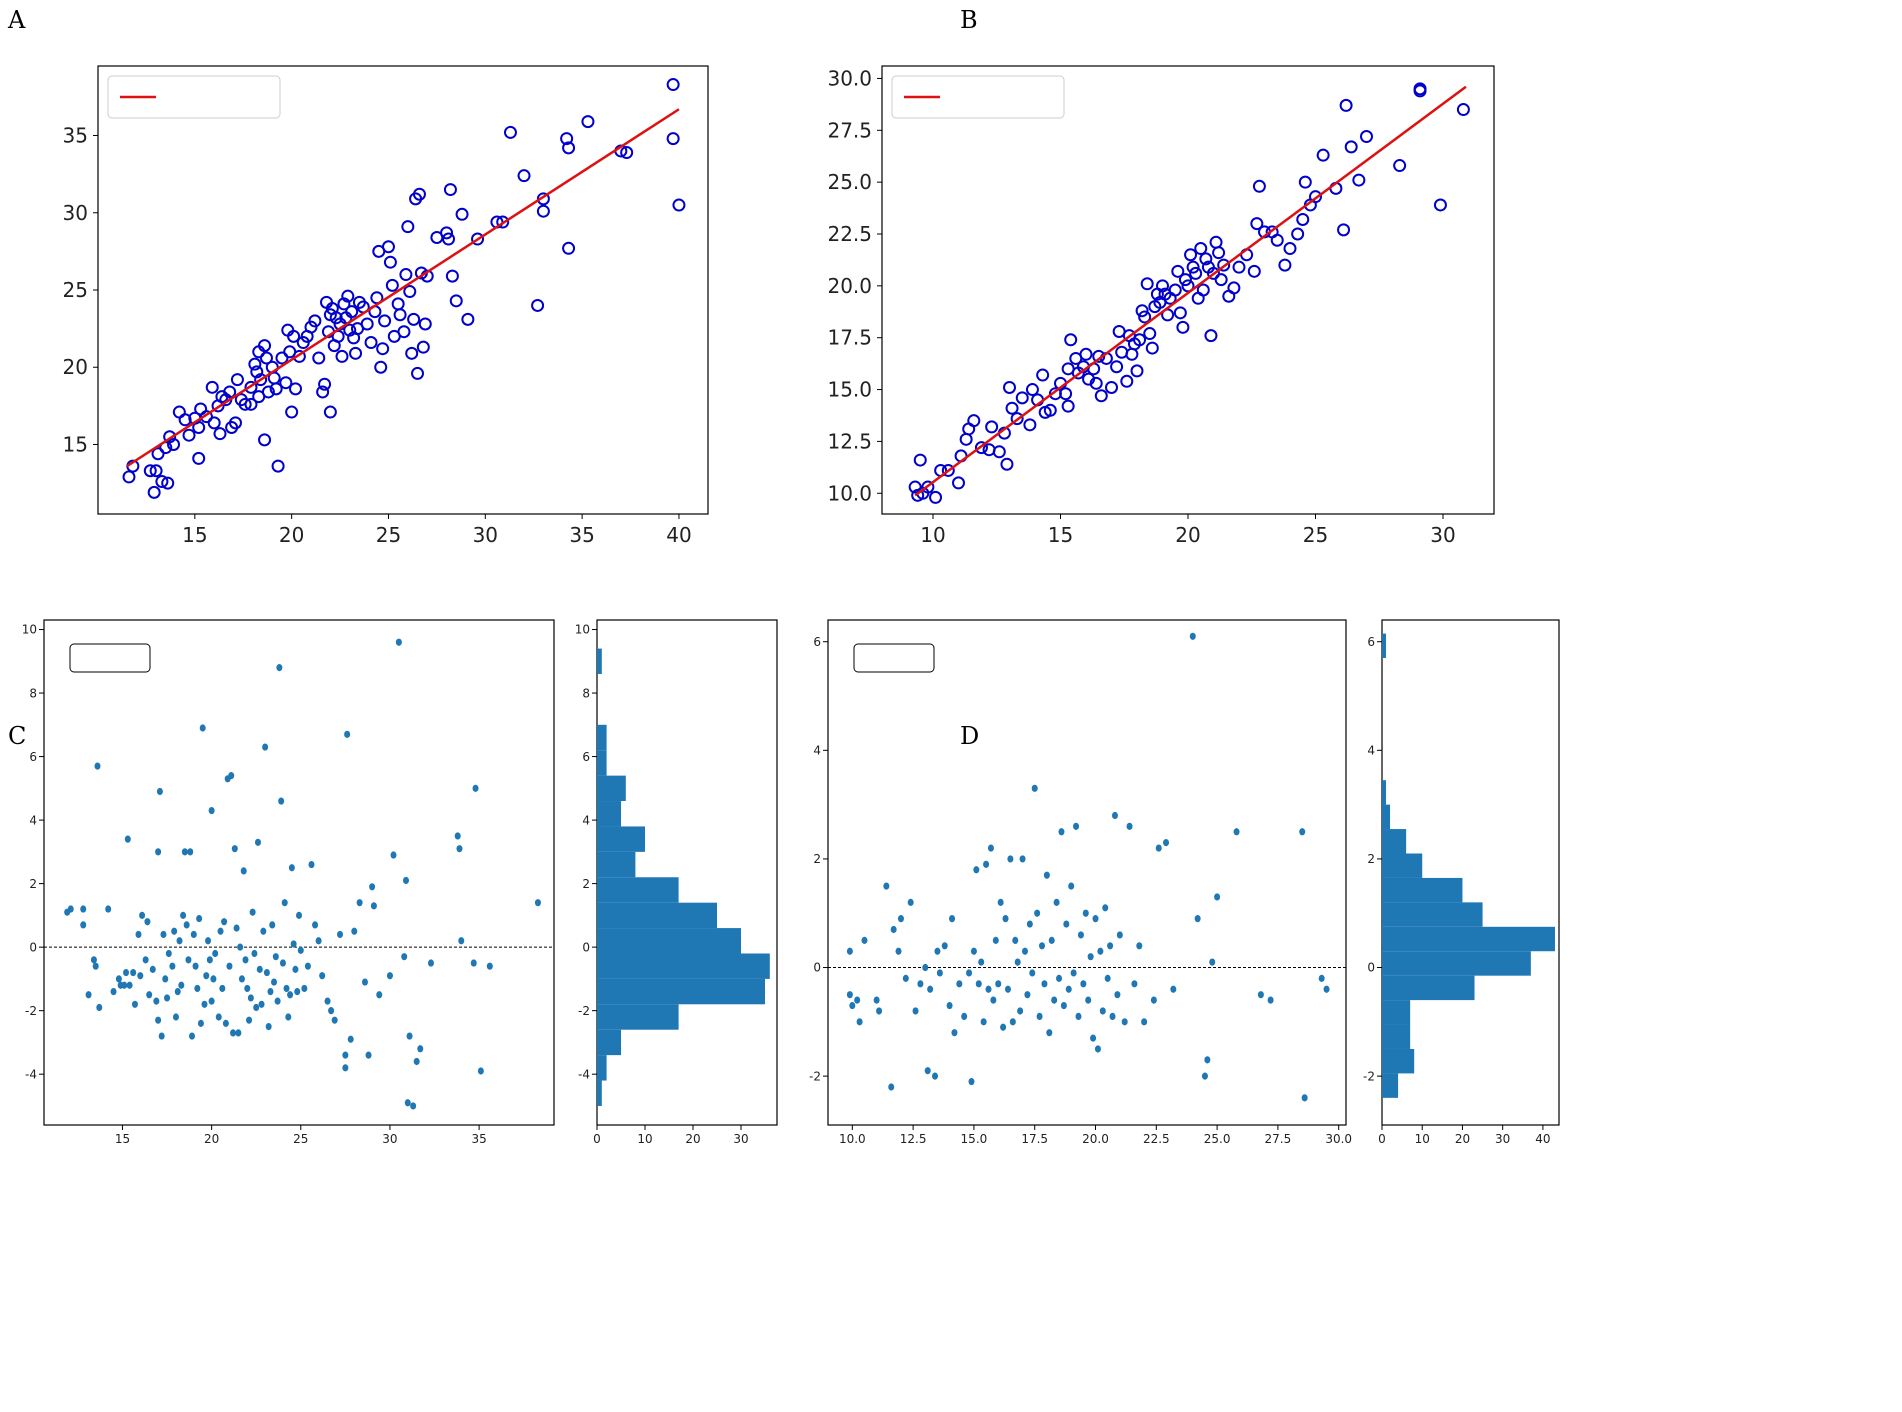 The image size is (1902, 1412). What do you see at coordinates (849, 441) in the screenshot?
I see `y-tick-label: 12.5` at bounding box center [849, 441].